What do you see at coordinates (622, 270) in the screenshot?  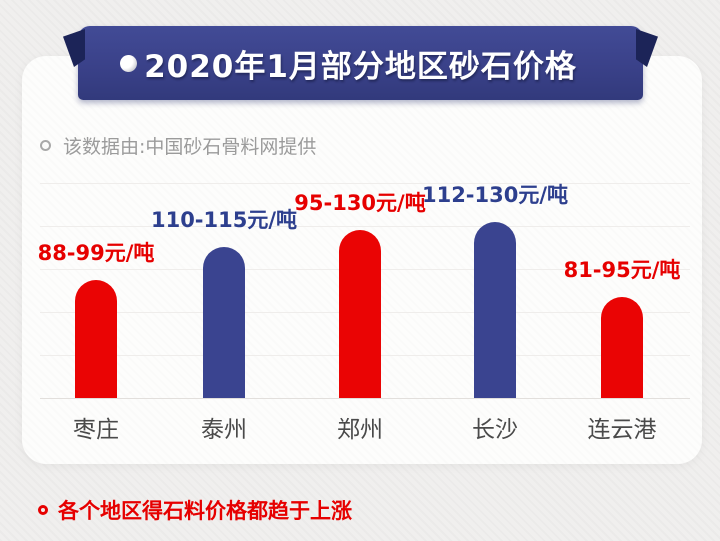 I see `bar-value-label-5: 81-95元/吨` at bounding box center [622, 270].